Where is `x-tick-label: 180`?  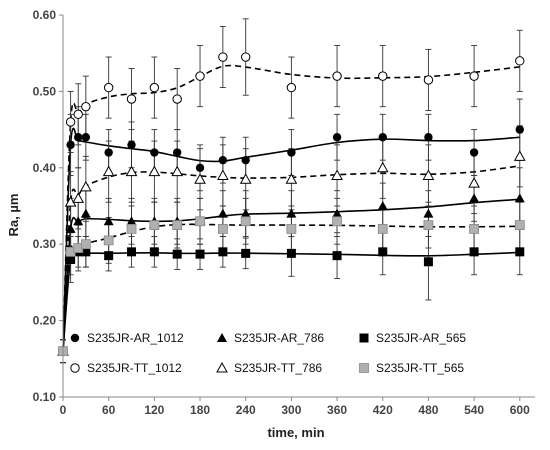
x-tick-label: 180 is located at coordinates (200, 410).